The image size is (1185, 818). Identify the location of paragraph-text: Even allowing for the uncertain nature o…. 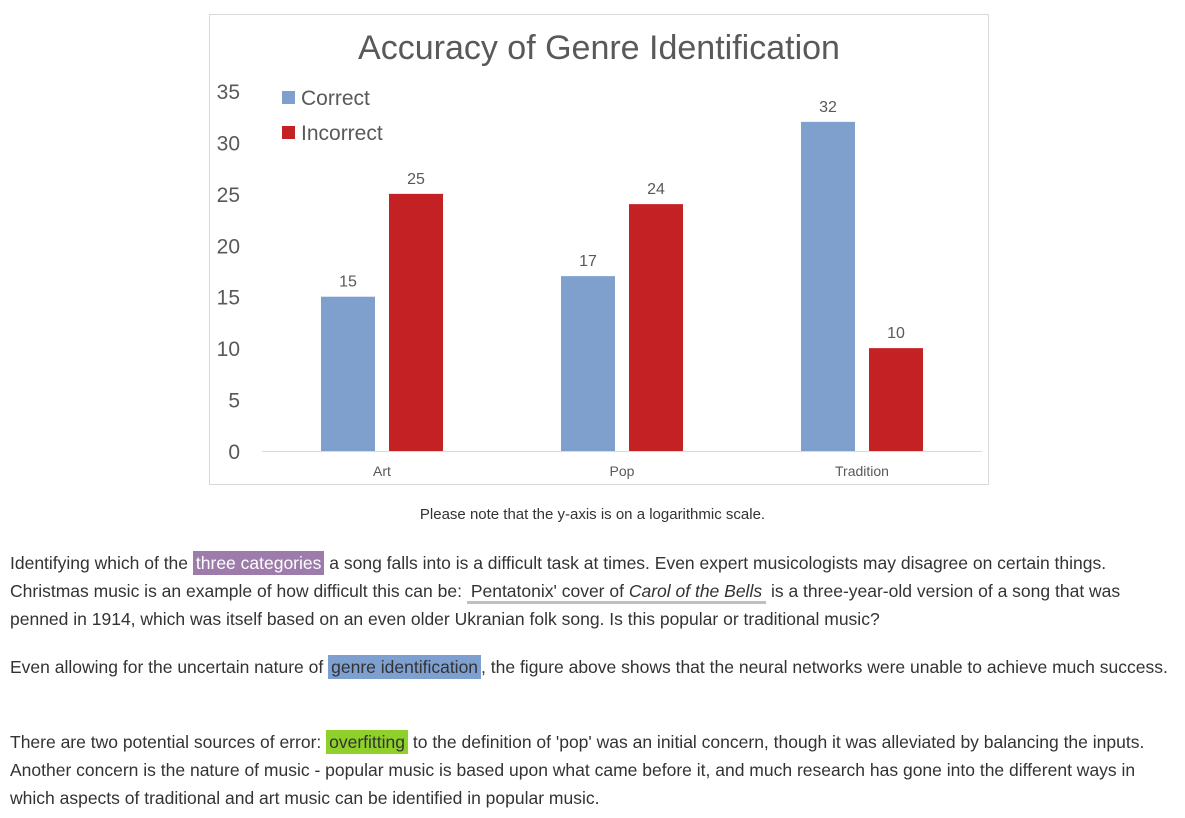
(169, 667).